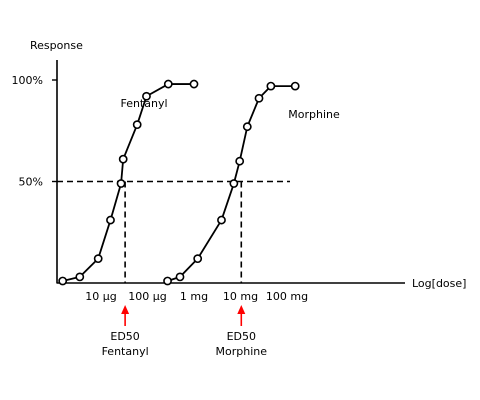 The height and width of the screenshot is (400, 480). What do you see at coordinates (27, 80) in the screenshot?
I see `y-tick-label: 100%` at bounding box center [27, 80].